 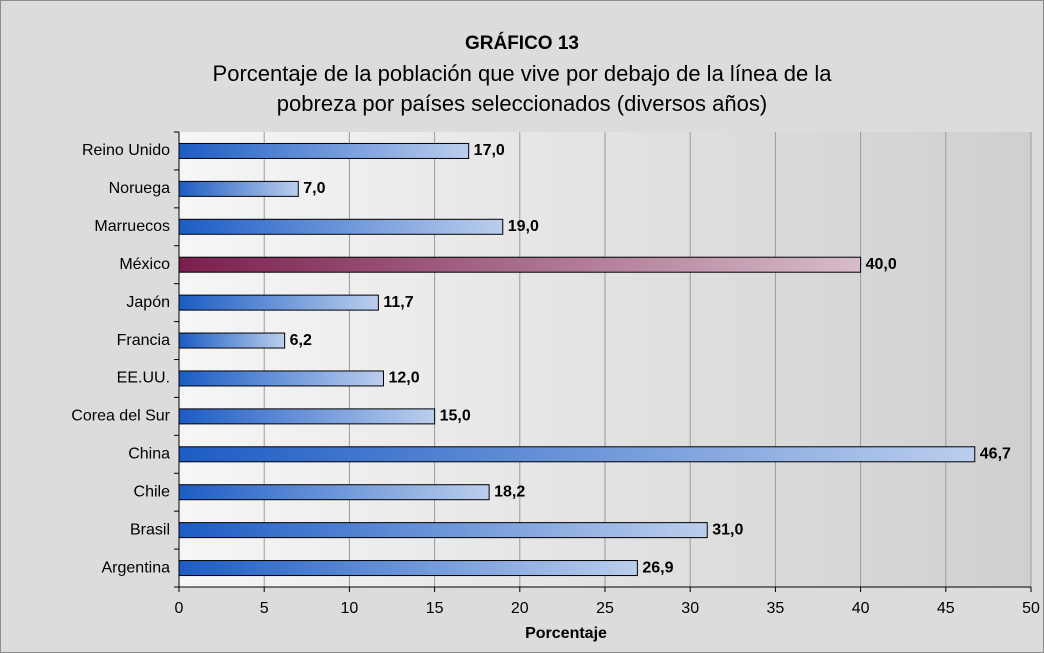 I want to click on data-label: 15,0, so click(x=455, y=416).